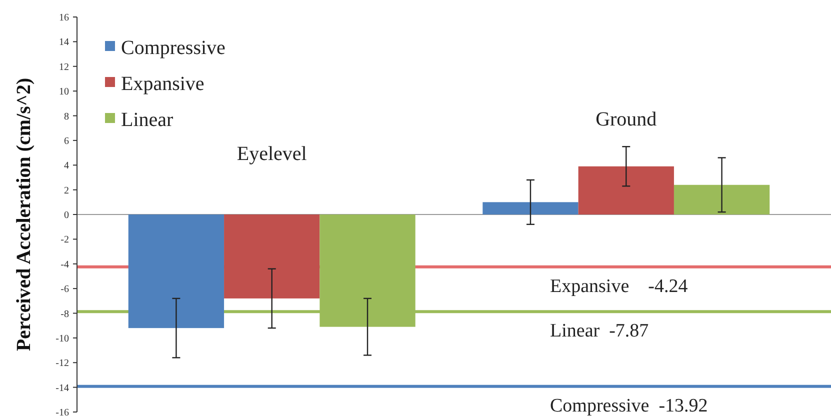 Image resolution: width=831 pixels, height=420 pixels. What do you see at coordinates (62, 364) in the screenshot?
I see `y-tick-label: -12` at bounding box center [62, 364].